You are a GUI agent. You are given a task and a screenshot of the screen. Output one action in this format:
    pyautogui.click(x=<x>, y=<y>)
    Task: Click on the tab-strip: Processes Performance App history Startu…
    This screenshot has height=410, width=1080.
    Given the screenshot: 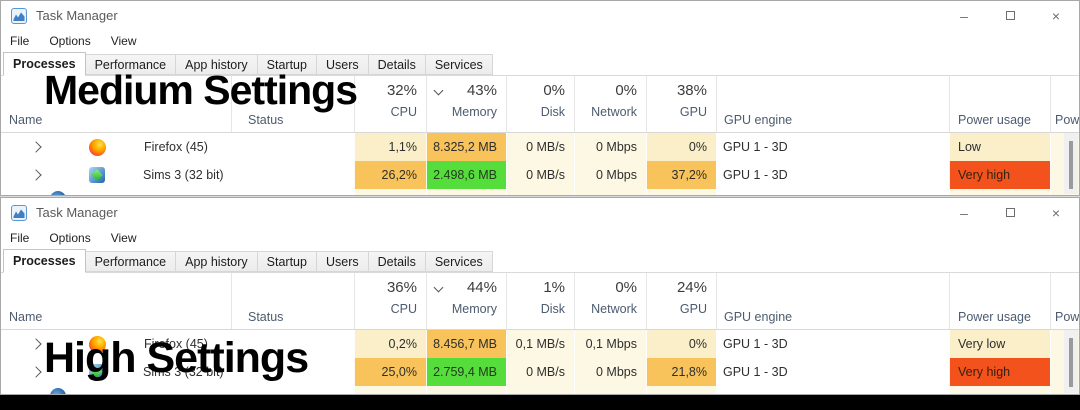 What is the action you would take?
    pyautogui.click(x=540, y=261)
    